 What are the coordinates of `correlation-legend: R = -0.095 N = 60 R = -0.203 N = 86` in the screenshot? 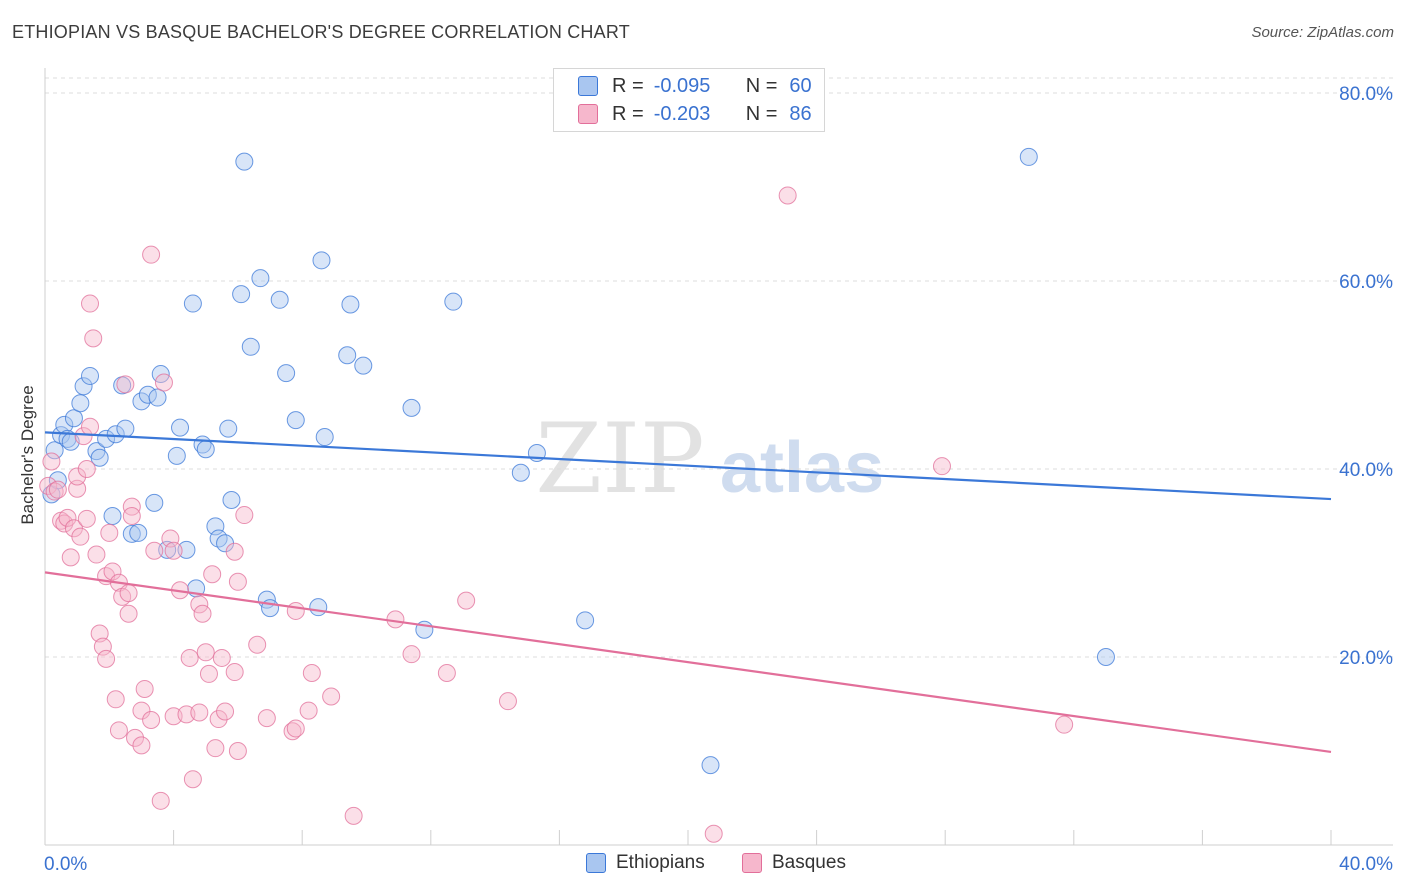 It's located at (689, 100).